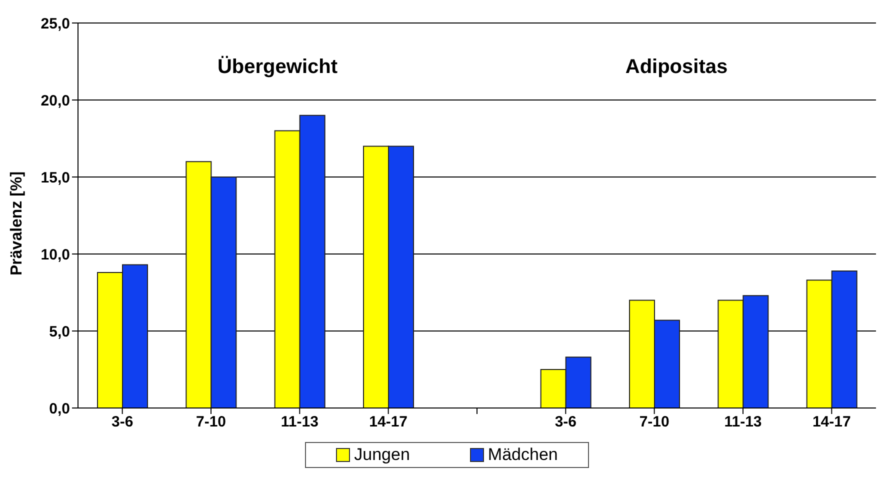 This screenshot has height=478, width=895. What do you see at coordinates (17, 223) in the screenshot?
I see `y-axis-title: Prävalenz [%]` at bounding box center [17, 223].